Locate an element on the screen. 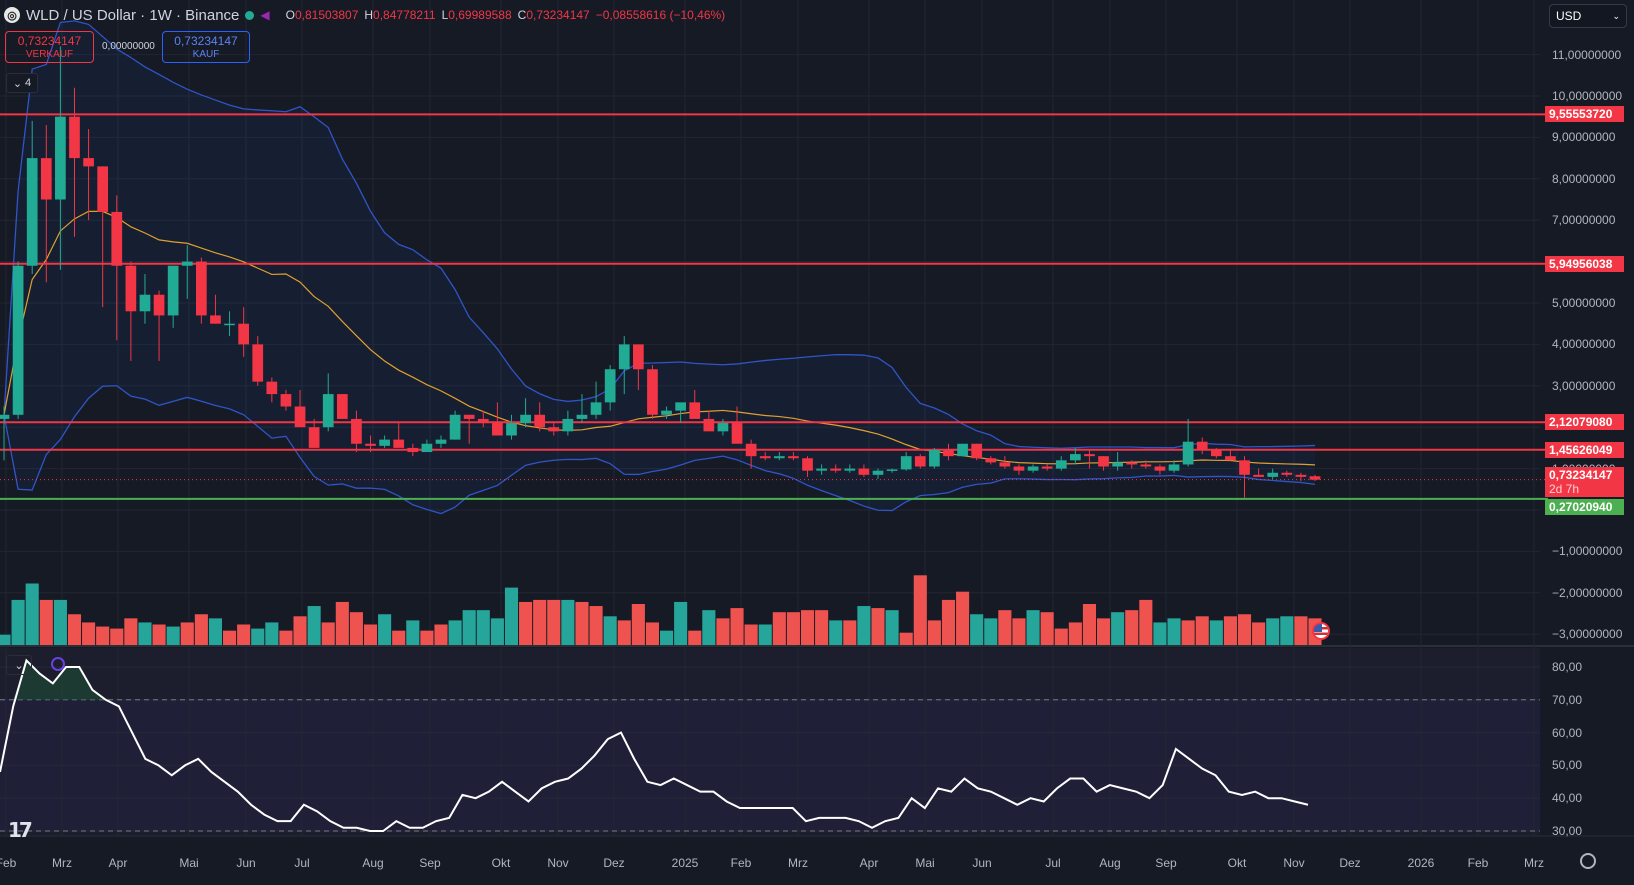 The image size is (1634, 885). currency-select: USD ⌄ is located at coordinates (1588, 16).